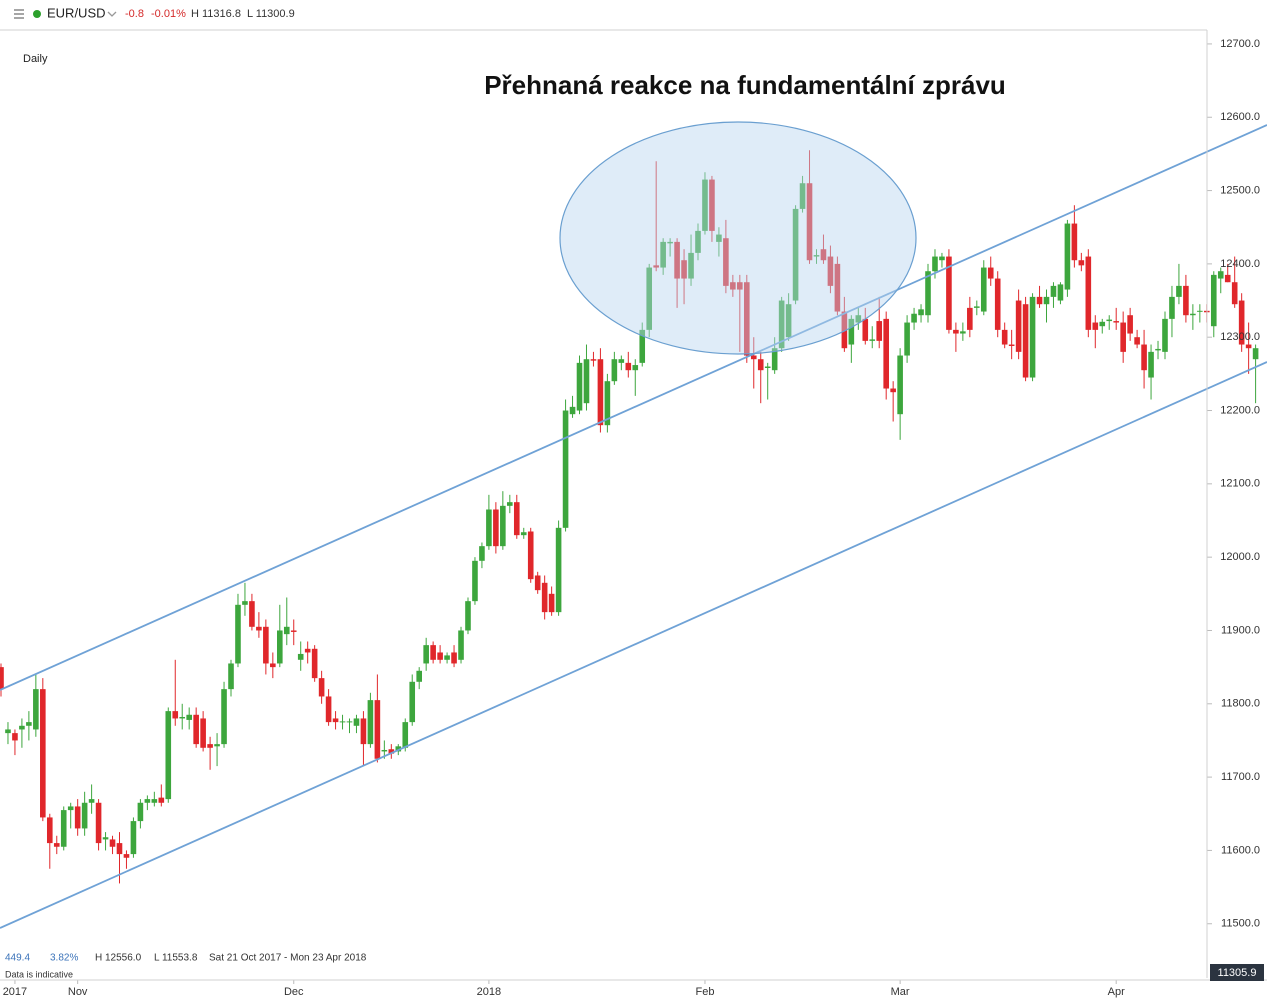 The width and height of the screenshot is (1267, 1001). I want to click on interval: Daily, so click(35, 59).